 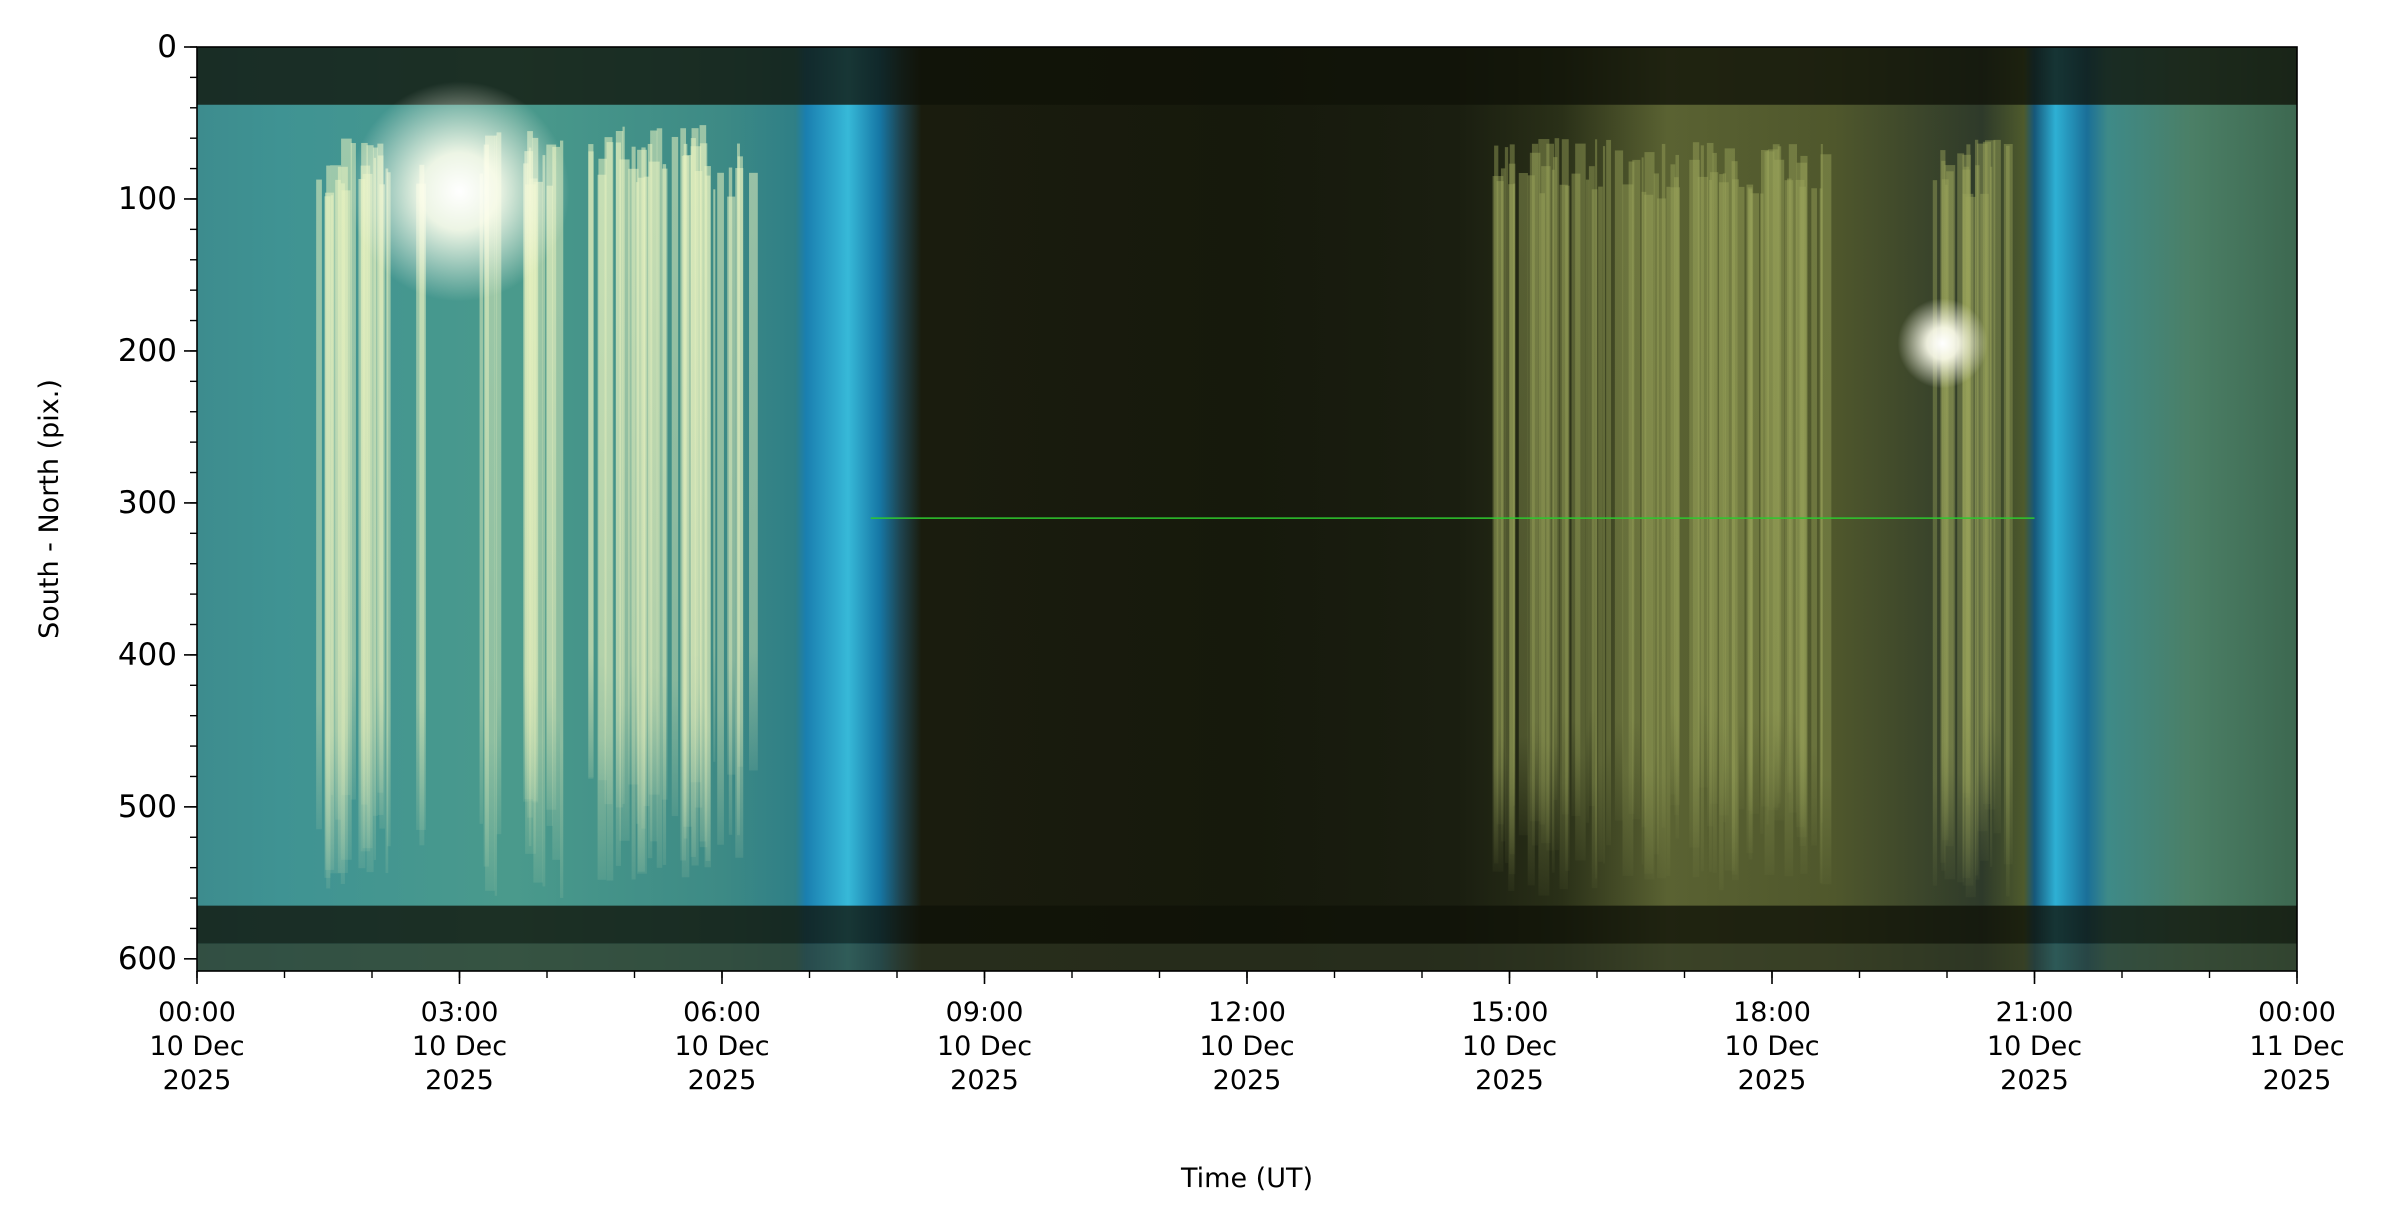 I want to click on bright-glow, so click(x=1942, y=343).